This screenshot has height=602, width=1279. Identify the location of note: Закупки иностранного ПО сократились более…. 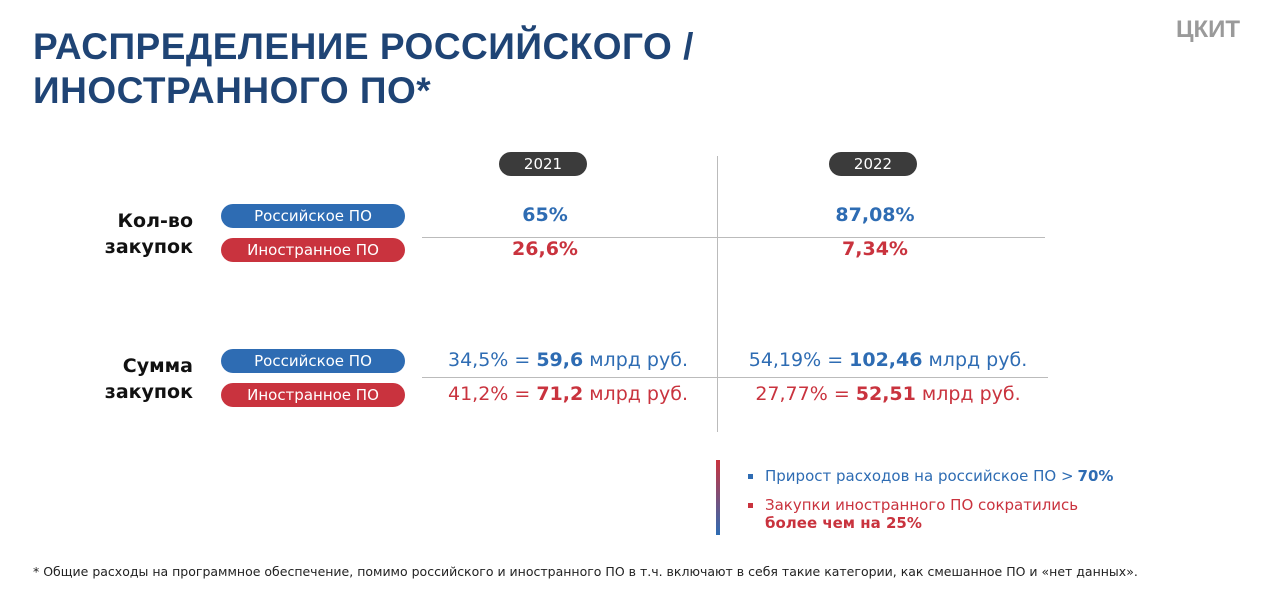
(945, 514).